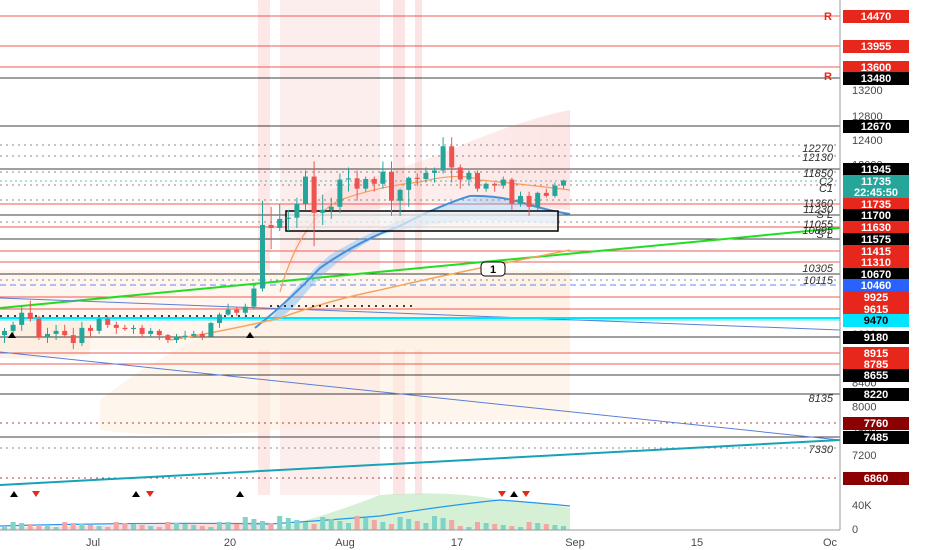 This screenshot has width=932, height=550. Describe the element at coordinates (830, 543) in the screenshot. I see `time-tick-label: Oc` at that location.